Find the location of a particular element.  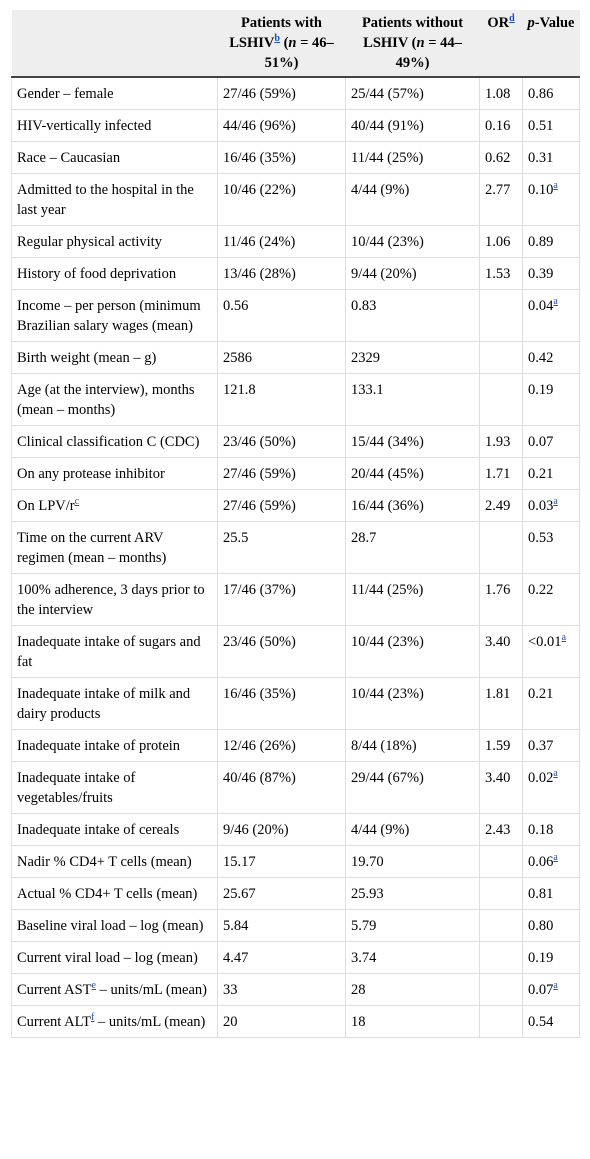

table-cell: On LPV/rc is located at coordinates (114, 505).